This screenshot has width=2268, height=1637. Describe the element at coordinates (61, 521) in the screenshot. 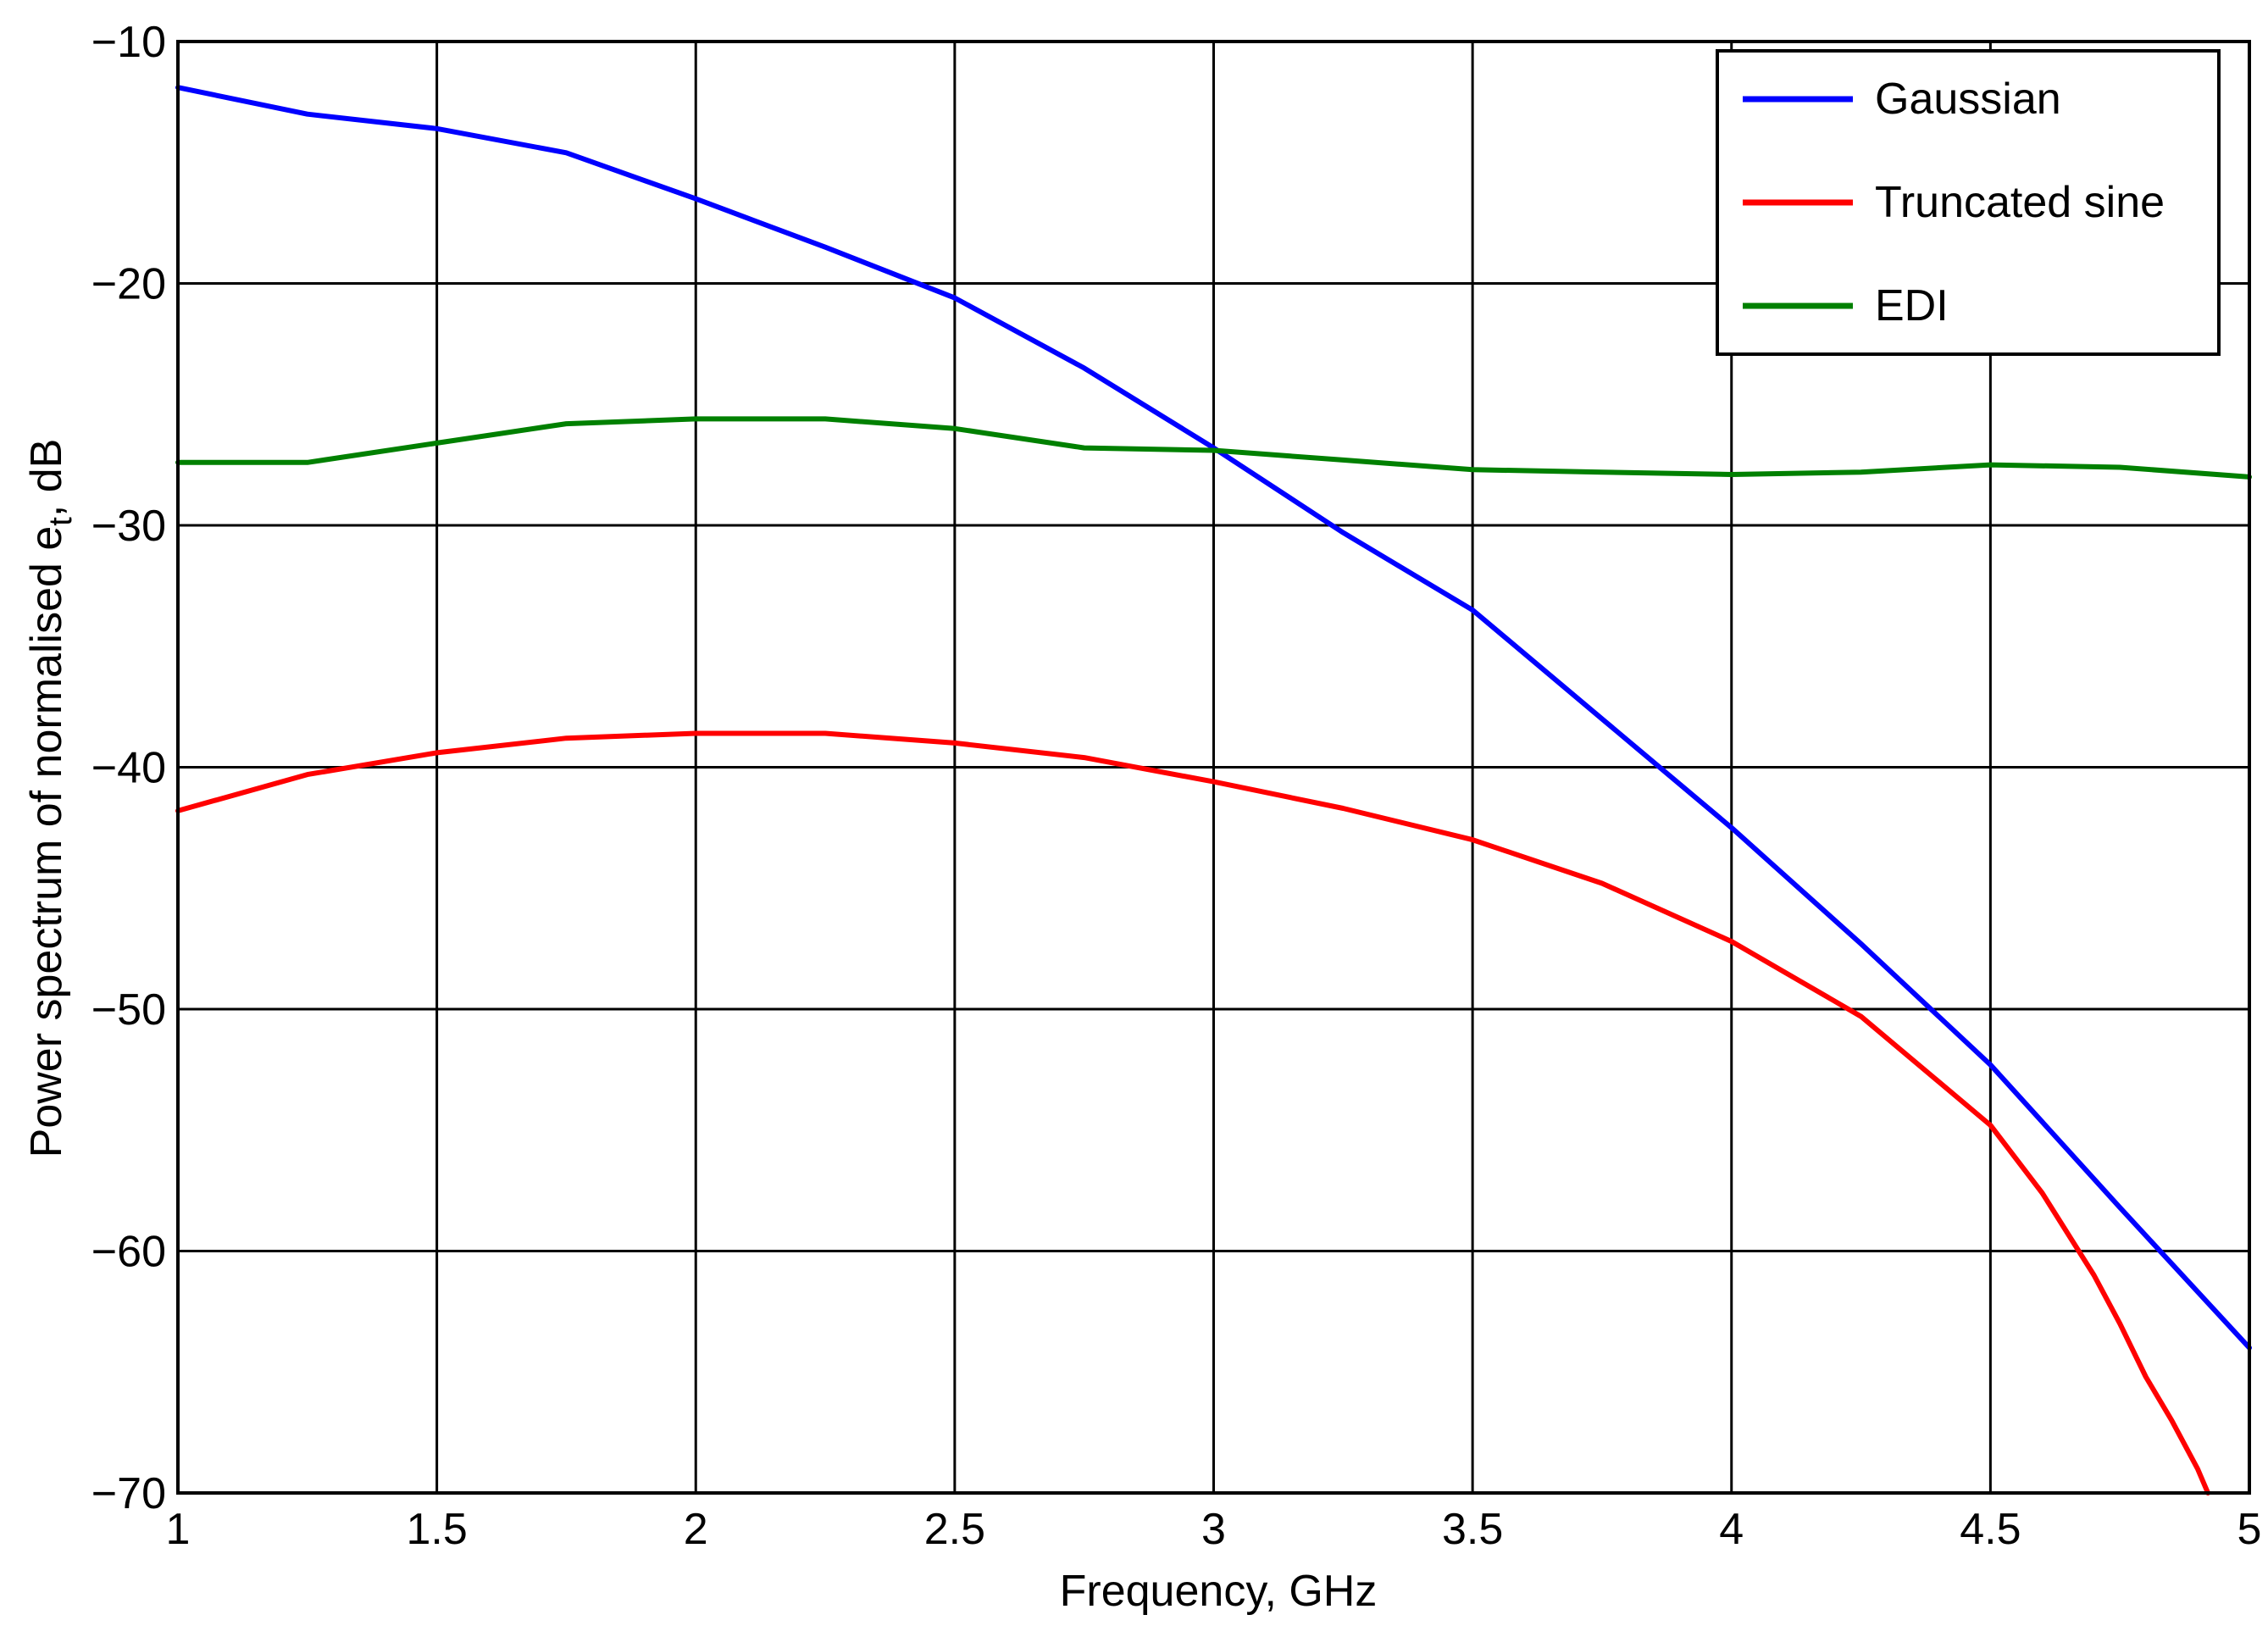

I see `y-axis-label-subscript: t` at that location.